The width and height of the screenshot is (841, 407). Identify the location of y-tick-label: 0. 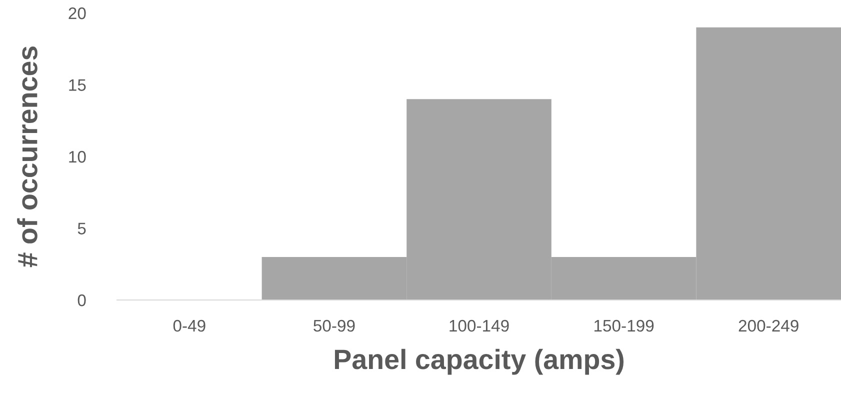
(82, 300).